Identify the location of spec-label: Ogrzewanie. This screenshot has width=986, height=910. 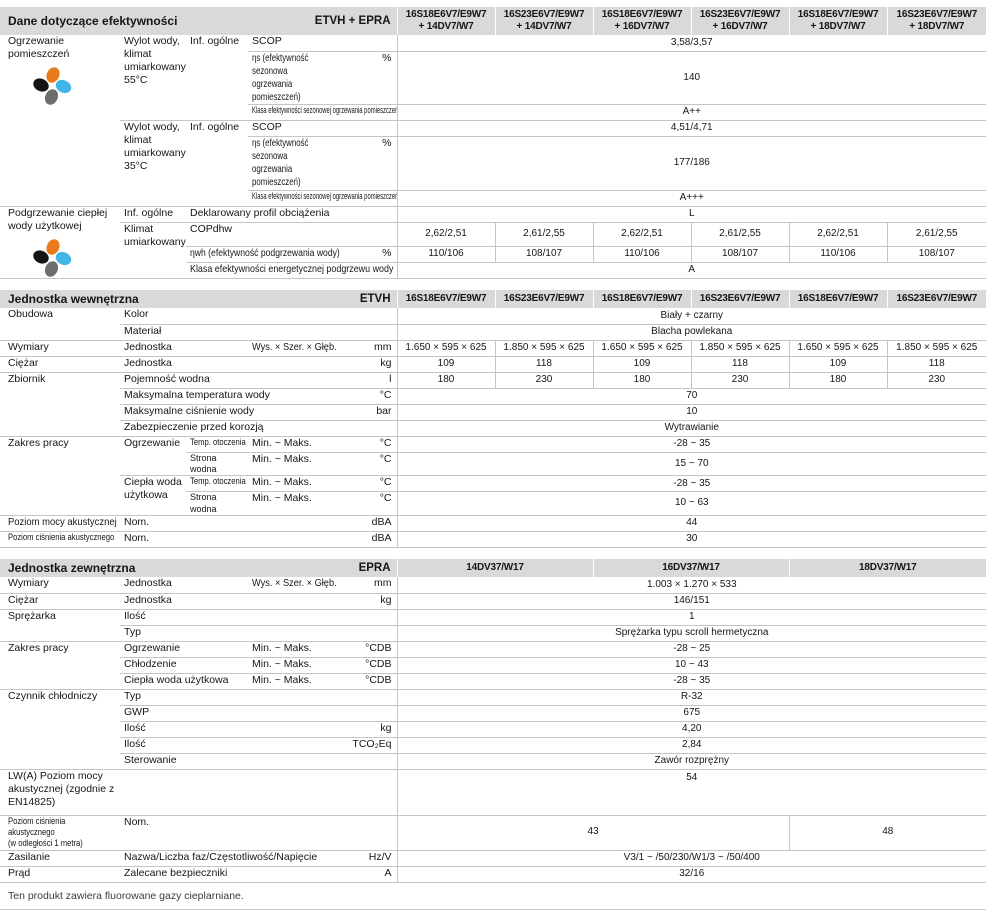
(153, 456).